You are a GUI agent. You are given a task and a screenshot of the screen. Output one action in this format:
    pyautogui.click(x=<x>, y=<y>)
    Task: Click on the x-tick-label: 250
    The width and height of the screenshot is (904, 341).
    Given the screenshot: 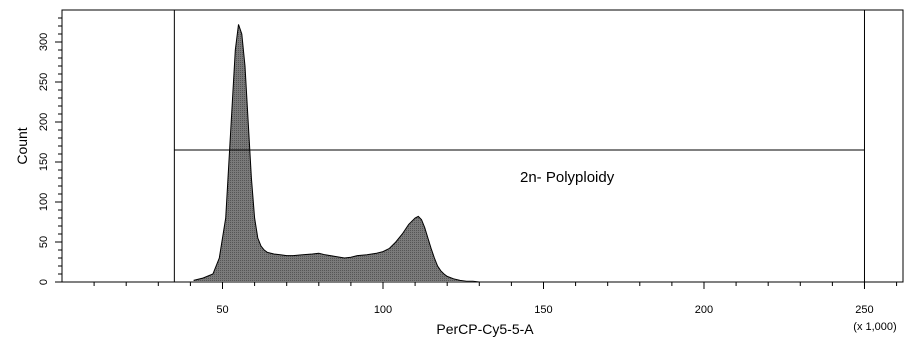 What is the action you would take?
    pyautogui.click(x=864, y=310)
    